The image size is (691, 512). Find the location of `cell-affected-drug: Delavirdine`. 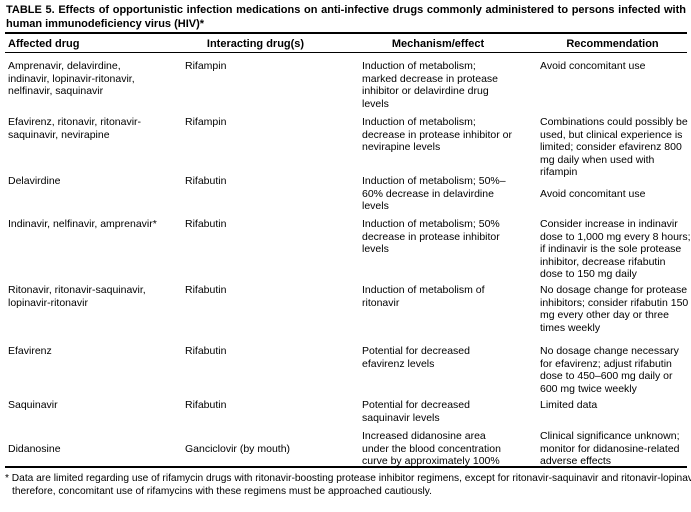

cell-affected-drug: Delavirdine is located at coordinates (34, 181).